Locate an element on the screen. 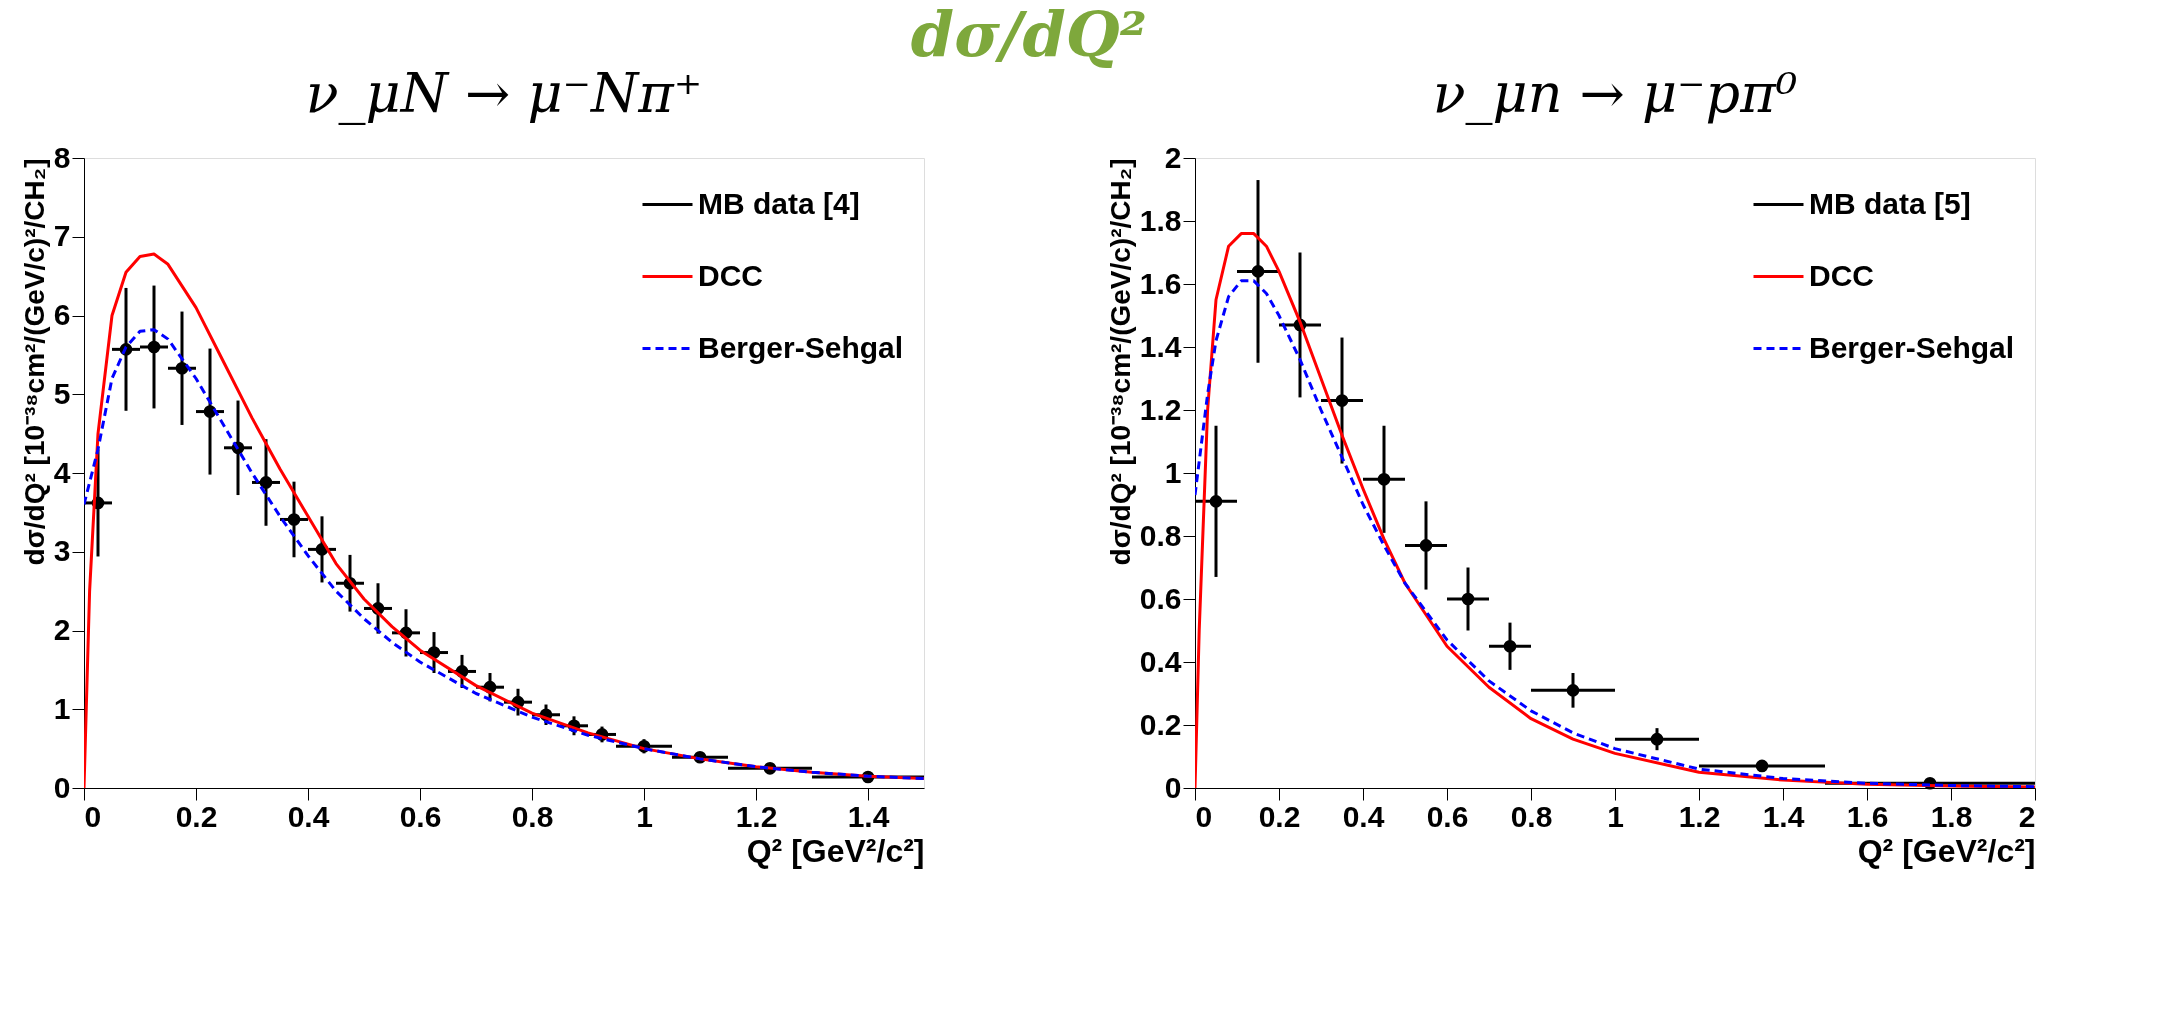 This screenshot has width=2184, height=1028. text: dσ/dQ² is located at coordinates (1029, 35).